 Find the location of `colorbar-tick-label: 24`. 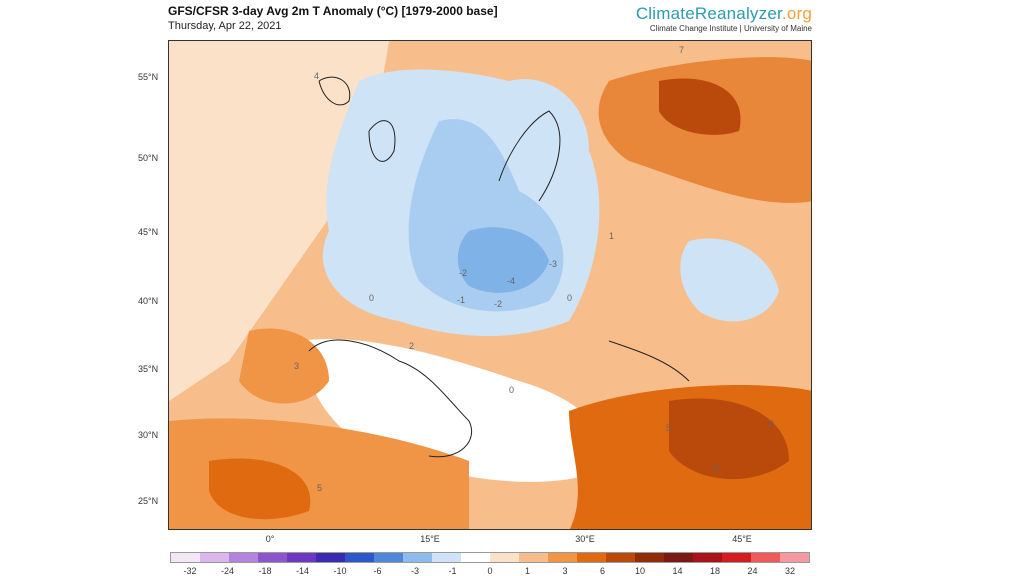

colorbar-tick-label: 24 is located at coordinates (752, 571).